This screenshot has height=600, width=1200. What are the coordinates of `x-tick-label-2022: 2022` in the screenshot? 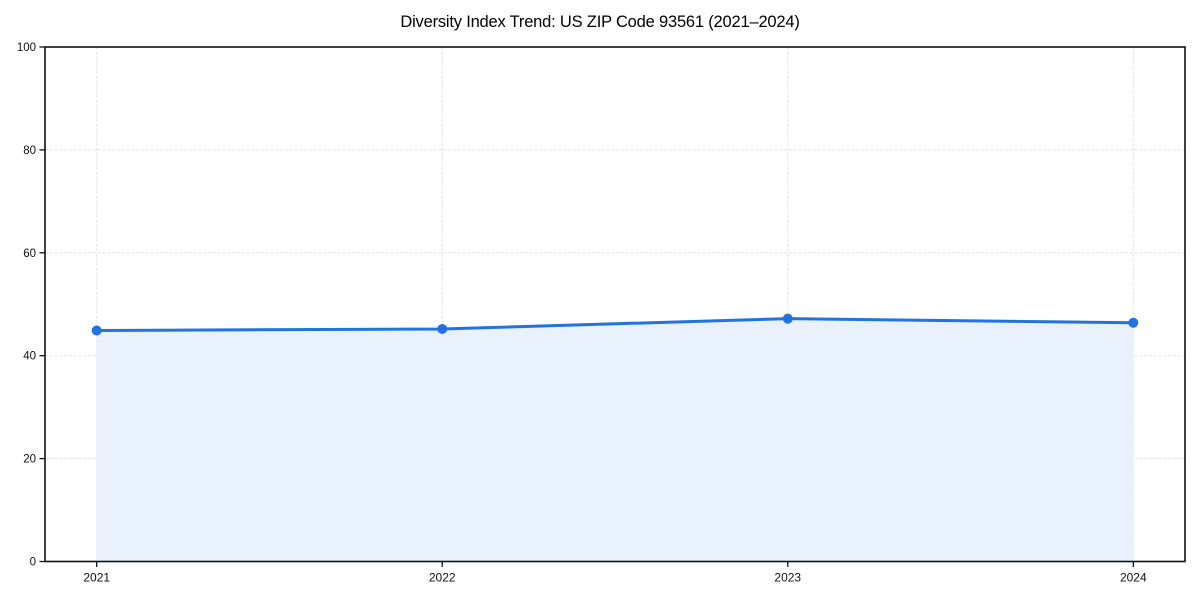 It's located at (442, 578).